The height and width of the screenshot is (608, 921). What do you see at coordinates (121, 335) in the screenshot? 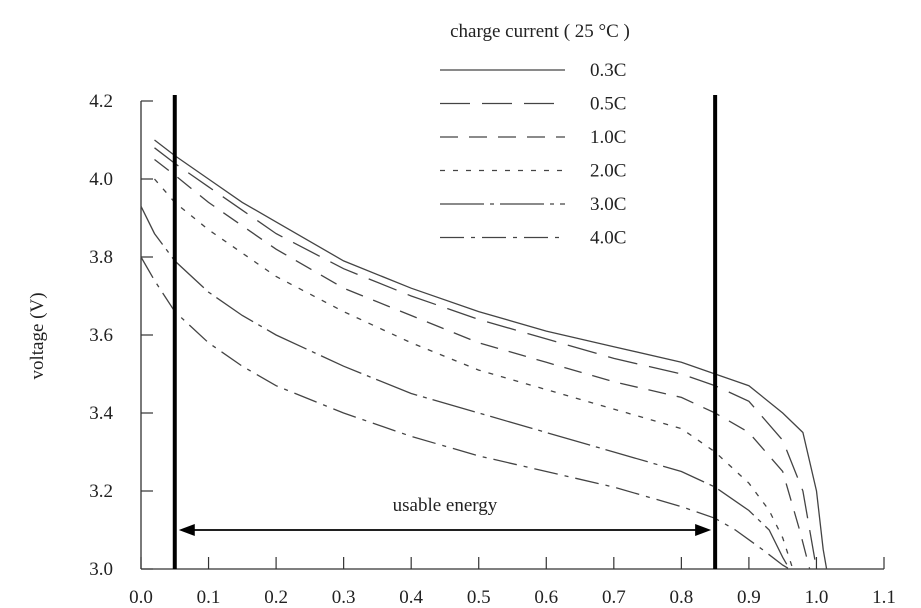
I see `y-axis-ticks: 3.0 3.2 3.4 3.6 3.8 4.0 4.2` at bounding box center [121, 335].